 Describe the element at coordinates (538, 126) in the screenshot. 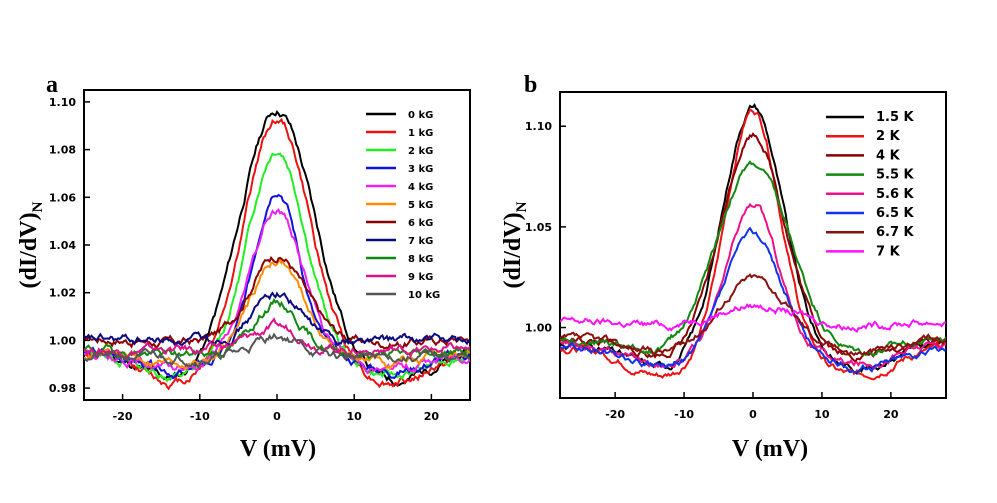

I see `panel-b-y-tick-label: 1.10` at that location.